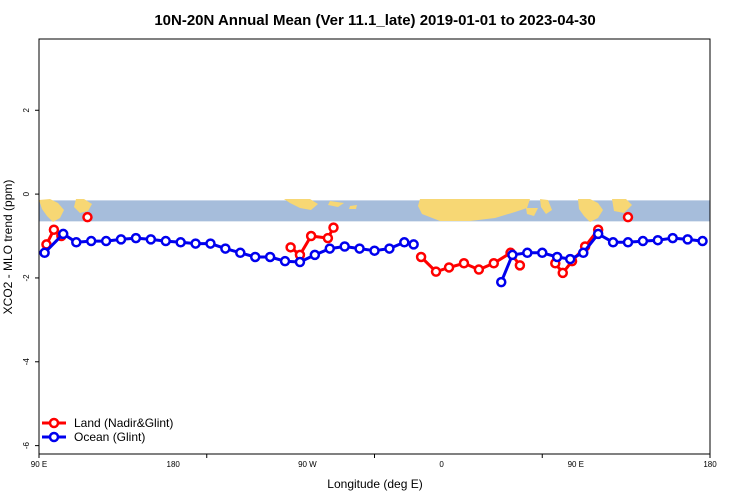 This screenshot has height=500, width=750. Describe the element at coordinates (8, 247) in the screenshot. I see `y-axis-label: XCO2 - MLO trend (ppm)` at that location.